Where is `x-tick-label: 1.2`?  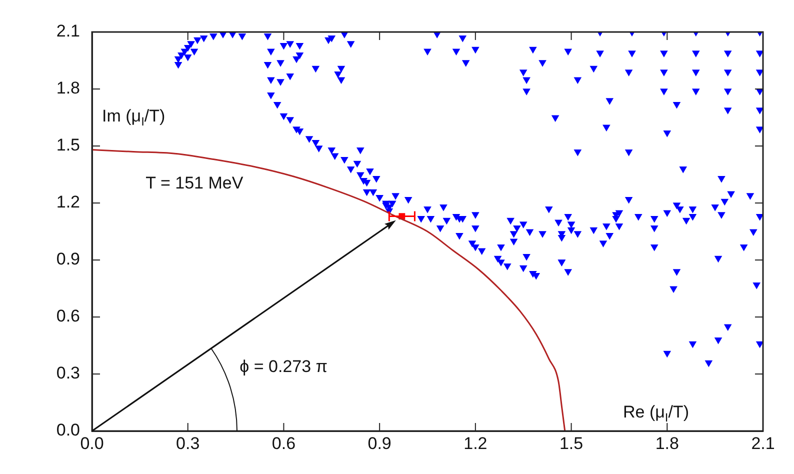
x-tick-label: 1.2 is located at coordinates (476, 443).